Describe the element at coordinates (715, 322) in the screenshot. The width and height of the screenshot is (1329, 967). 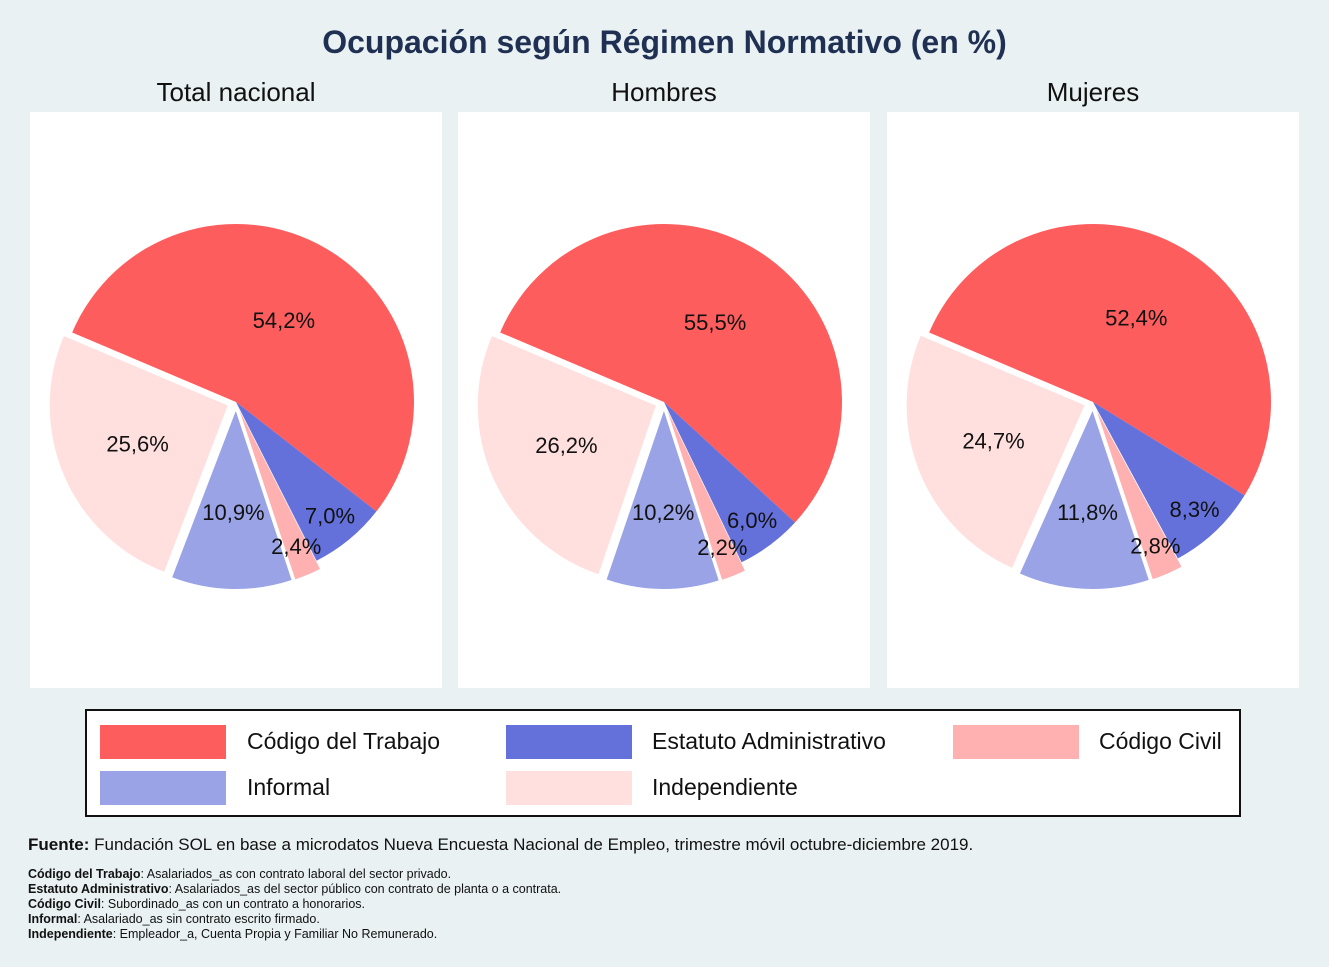
I see `pie-label-codigo-trabajo: 55,5%` at that location.